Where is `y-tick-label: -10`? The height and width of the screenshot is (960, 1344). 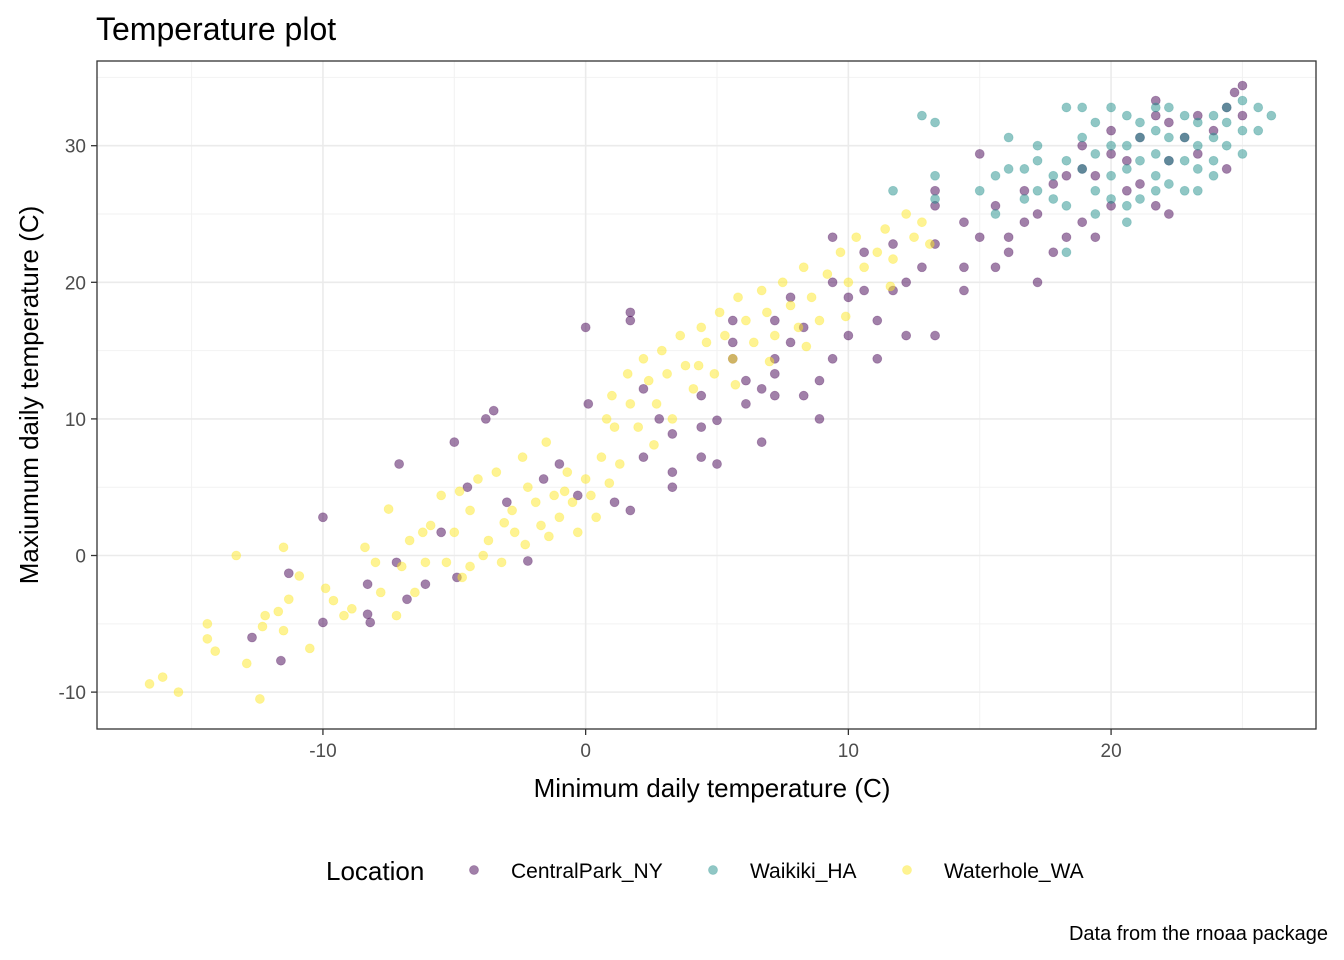 y-tick-label: -10 is located at coordinates (72, 693).